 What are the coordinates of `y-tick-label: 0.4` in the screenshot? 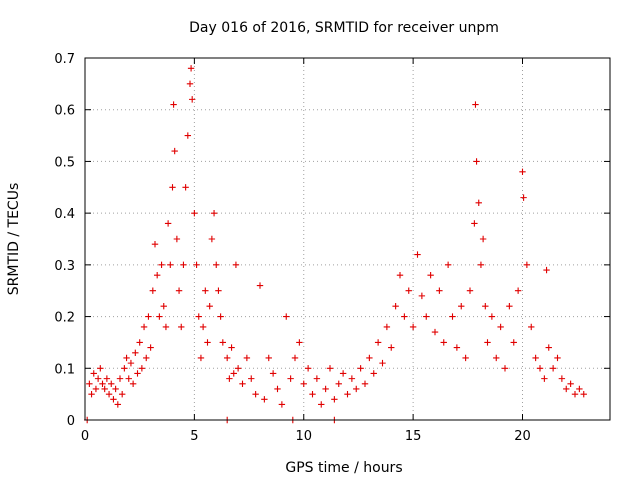 It's located at (64, 214).